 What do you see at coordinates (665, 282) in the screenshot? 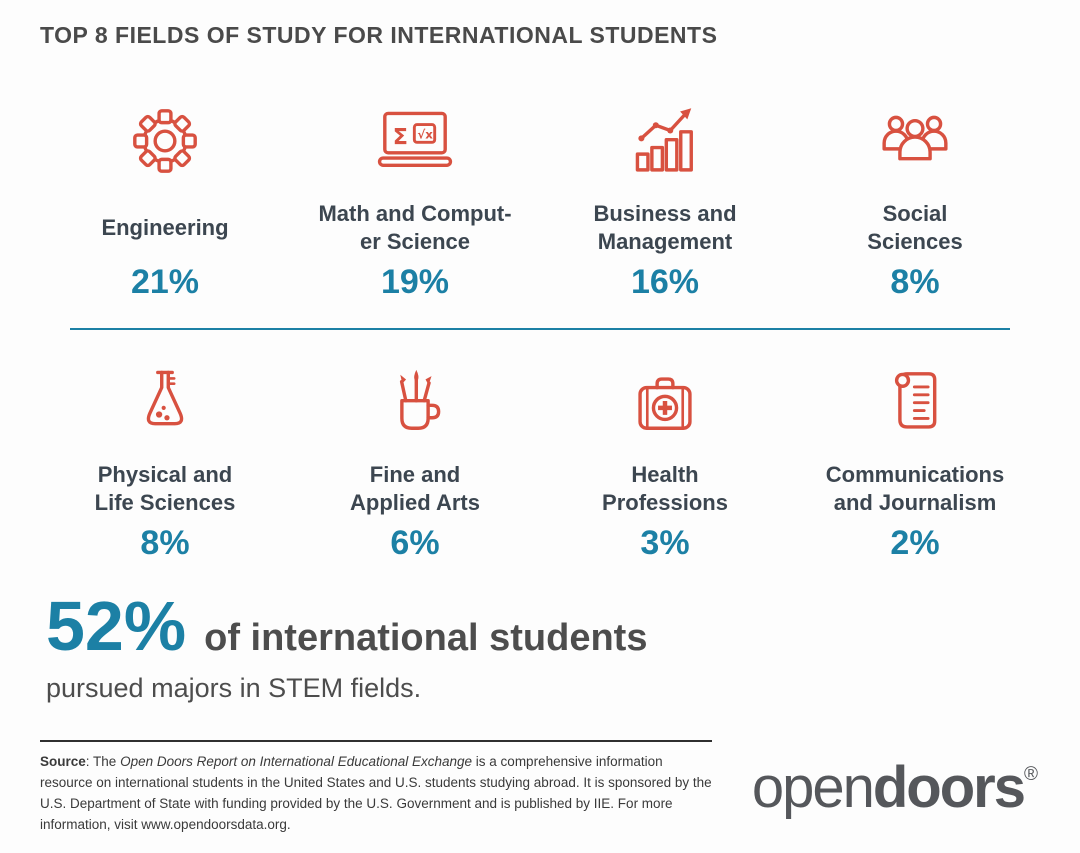
I see `field-percent: 16%` at bounding box center [665, 282].